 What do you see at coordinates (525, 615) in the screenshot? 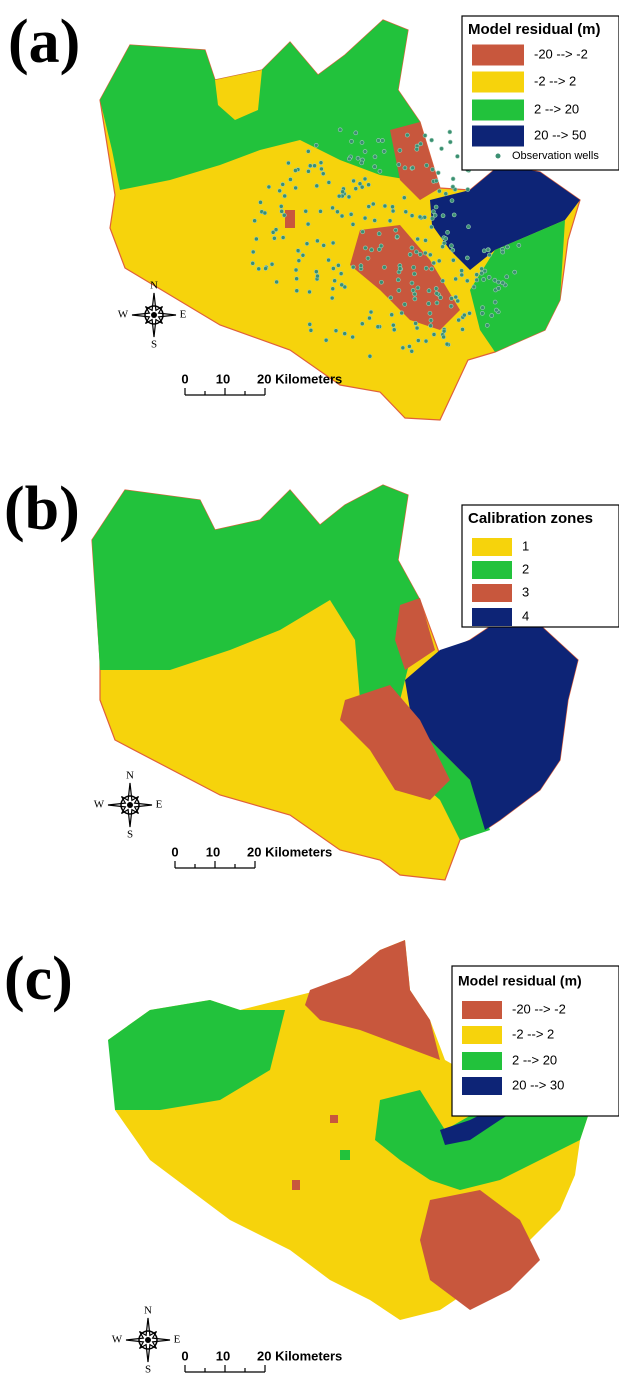
I see `legend-label: 4` at bounding box center [525, 615].